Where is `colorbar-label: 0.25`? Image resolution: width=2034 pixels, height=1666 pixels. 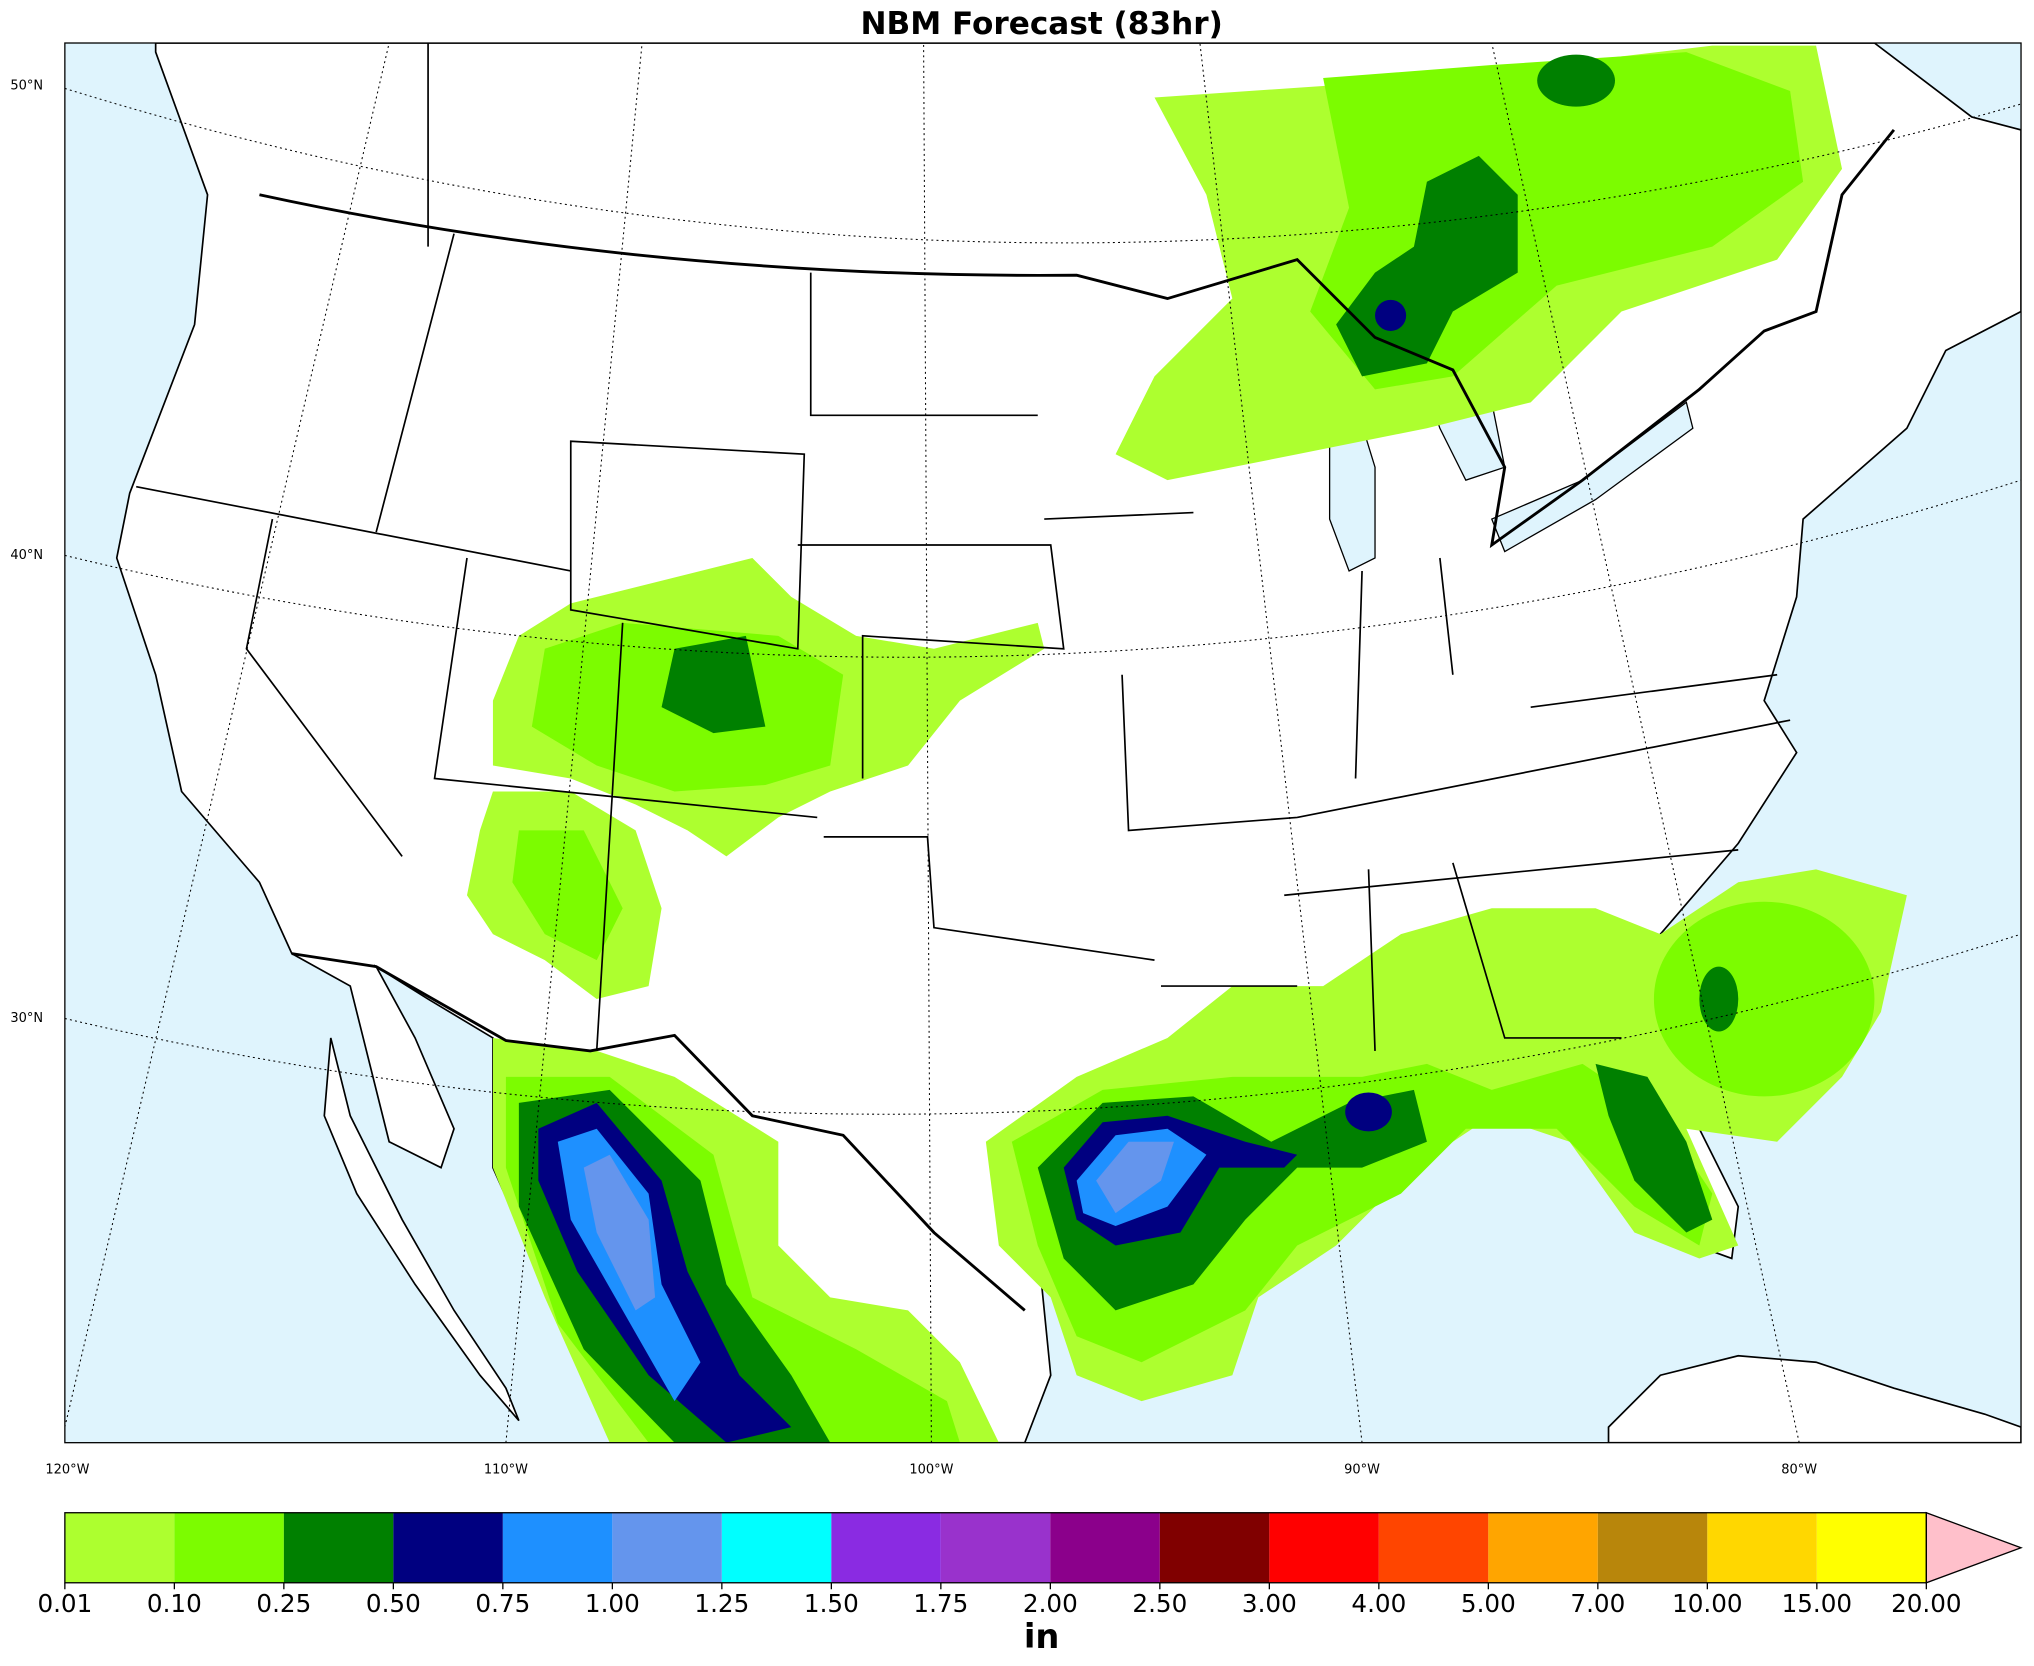
colorbar-label: 0.25 is located at coordinates (283, 1603).